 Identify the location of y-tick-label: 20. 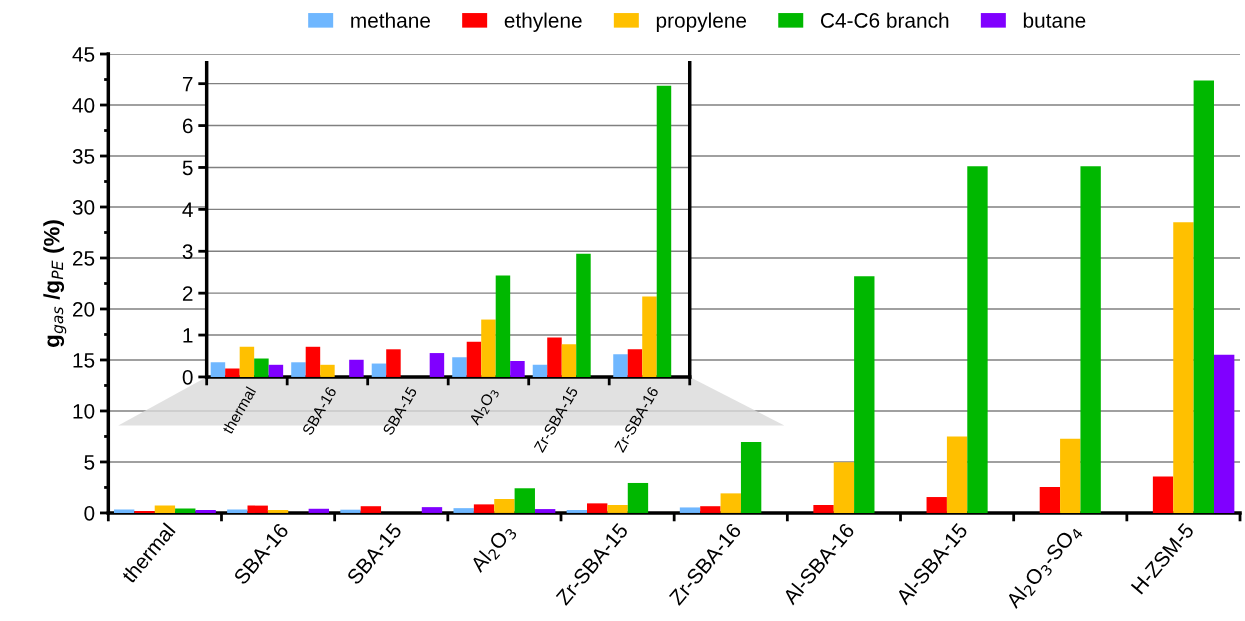
(84, 309).